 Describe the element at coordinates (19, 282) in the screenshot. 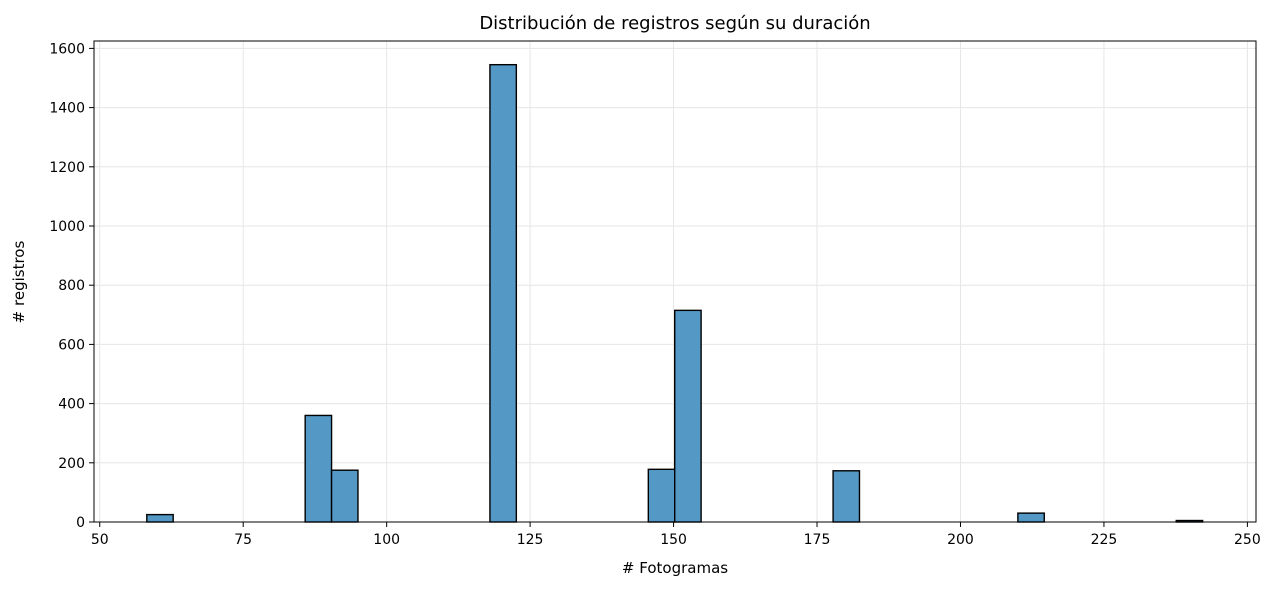

I see `y-axis-title: # registros` at that location.